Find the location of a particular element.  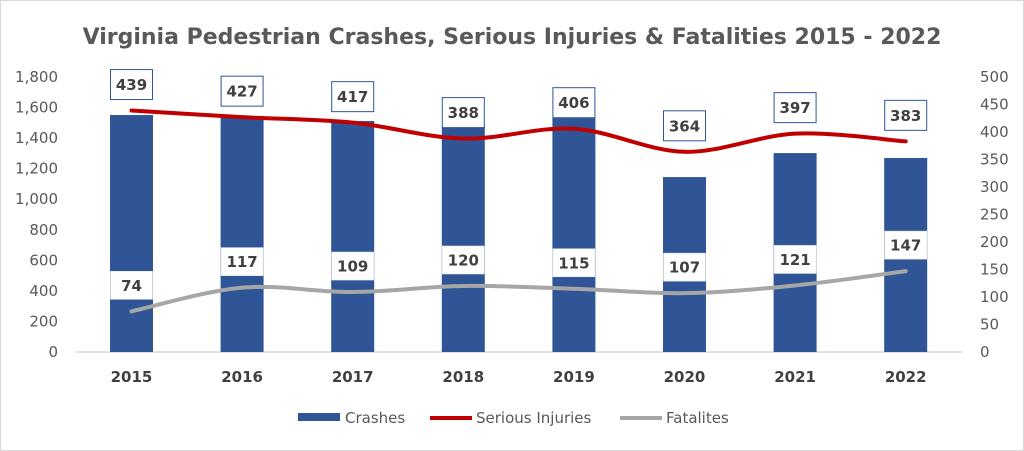

fatalities-label-2020: 107 is located at coordinates (684, 268).